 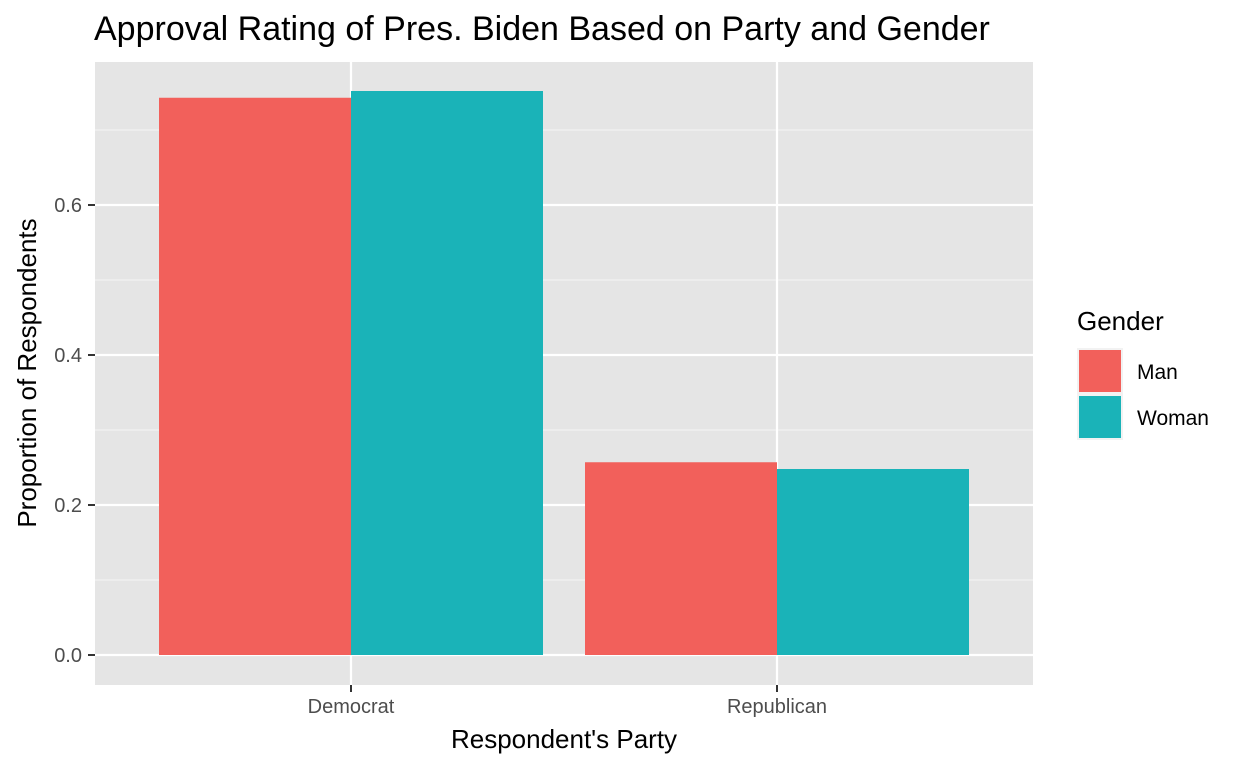 I want to click on bar-woman-republican, so click(x=873, y=562).